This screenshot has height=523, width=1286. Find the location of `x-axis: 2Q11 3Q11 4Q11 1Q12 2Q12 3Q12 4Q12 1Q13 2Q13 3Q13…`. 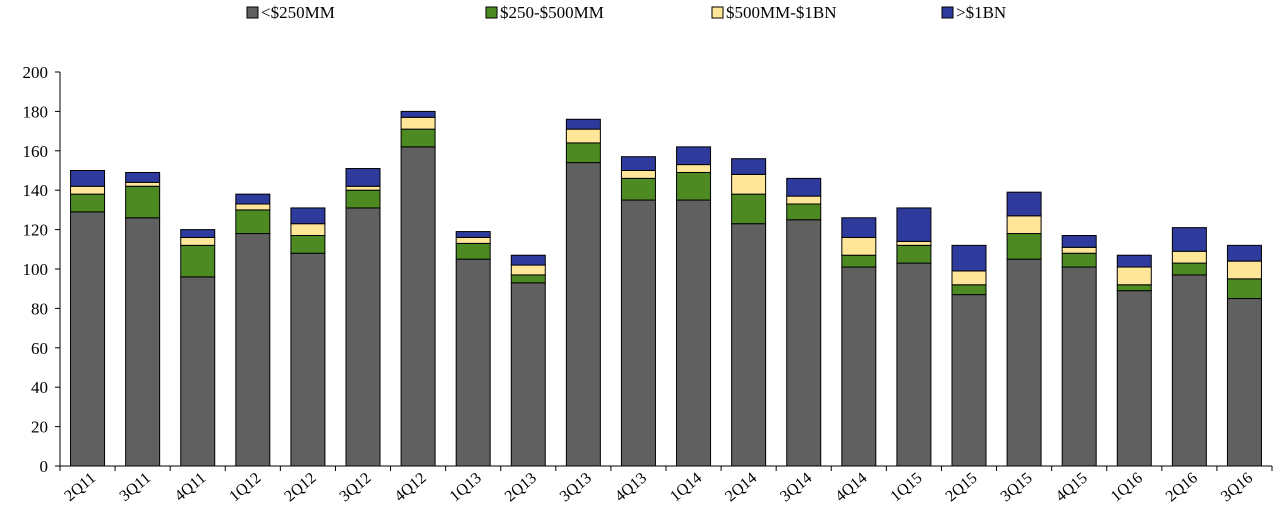

x-axis: 2Q11 3Q11 4Q11 1Q12 2Q12 3Q12 4Q12 1Q13 2Q13 3Q13… is located at coordinates (666, 485).